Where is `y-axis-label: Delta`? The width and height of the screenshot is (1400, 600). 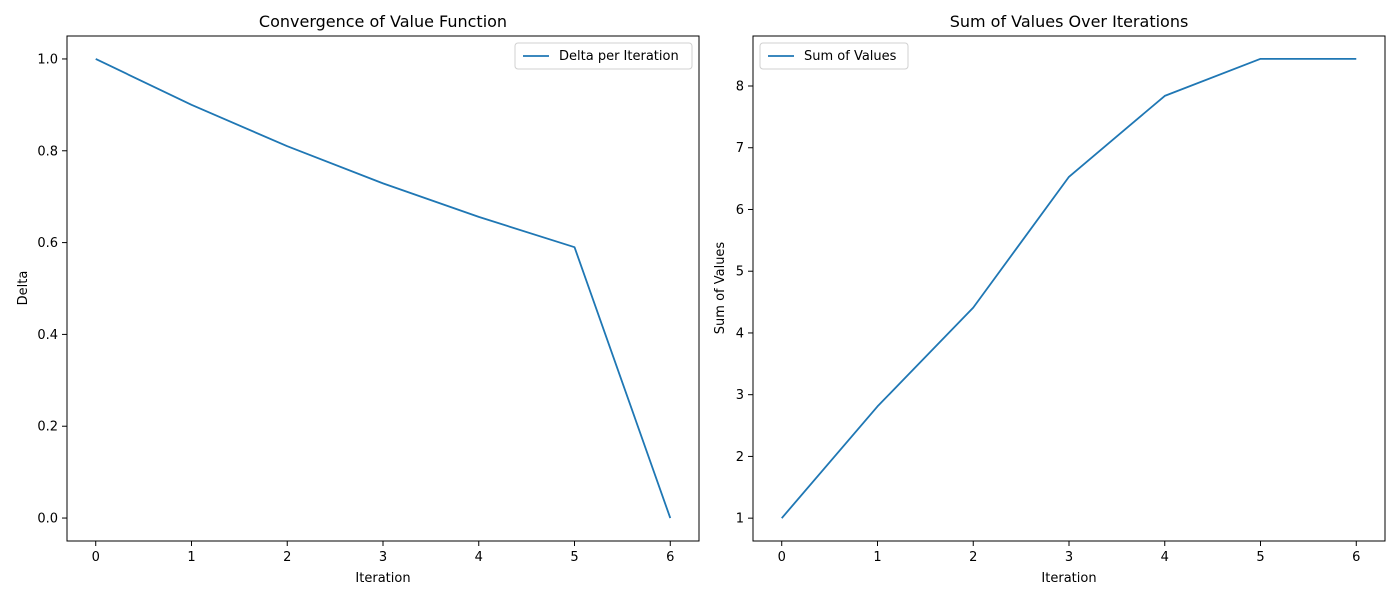
y-axis-label: Delta is located at coordinates (23, 288).